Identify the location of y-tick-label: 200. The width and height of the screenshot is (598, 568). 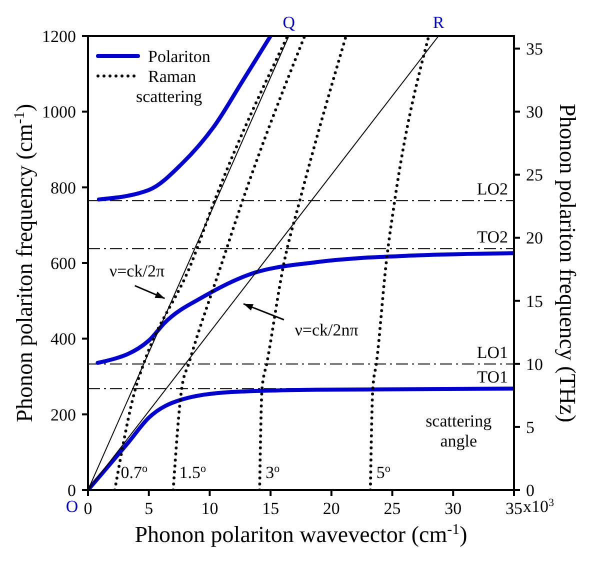
(63, 414).